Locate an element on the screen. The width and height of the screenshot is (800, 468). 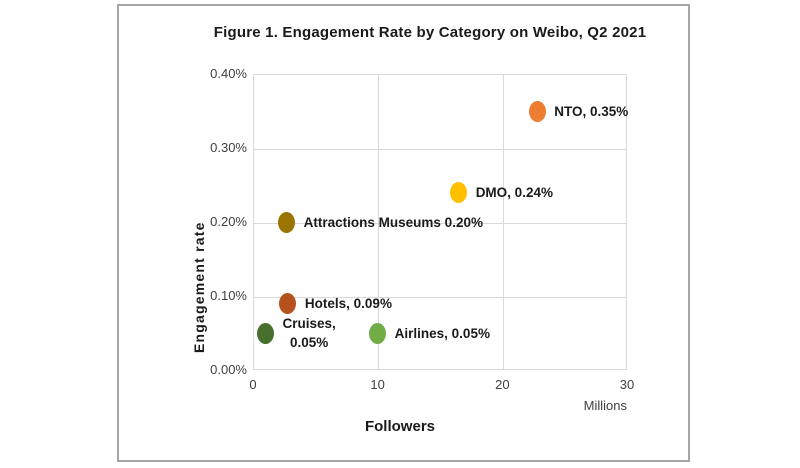
x-tick-label: 20 is located at coordinates (502, 384).